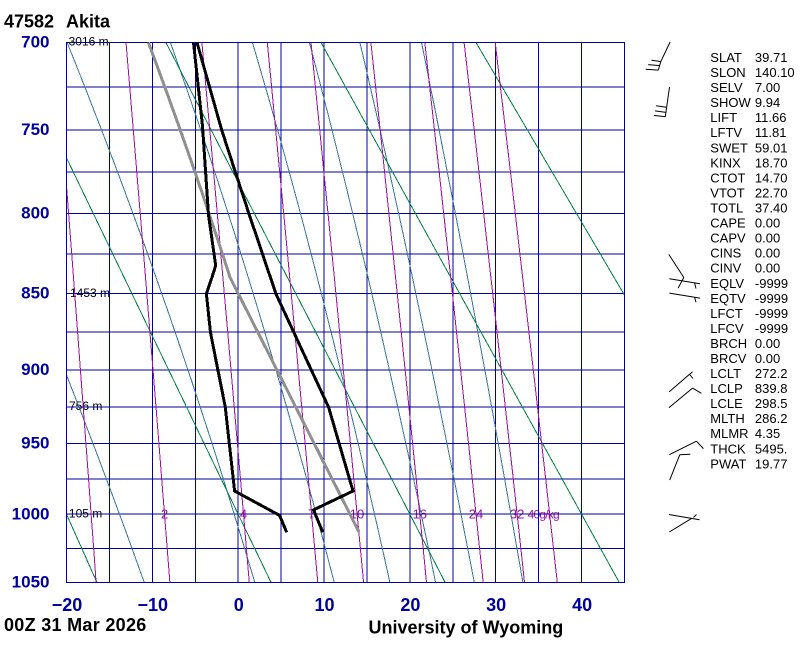 This screenshot has width=800, height=645. Describe the element at coordinates (35, 292) in the screenshot. I see `svg-text: 850` at that location.